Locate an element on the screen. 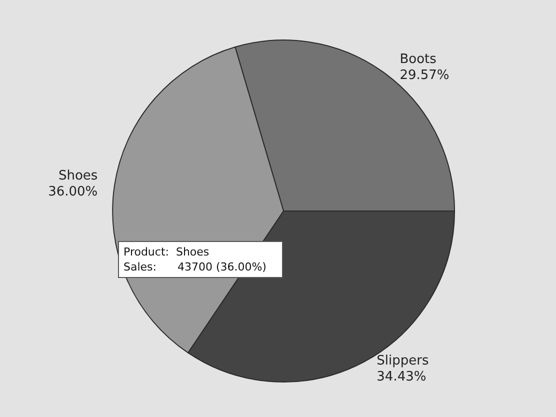  slice-label: Boots is located at coordinates (418, 60).